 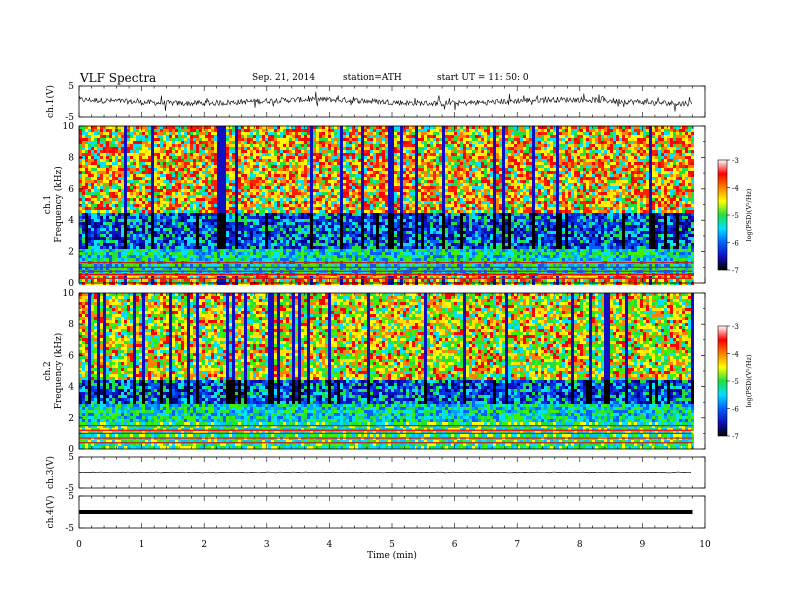 I want to click on x-tick-label: 2, so click(x=204, y=545).